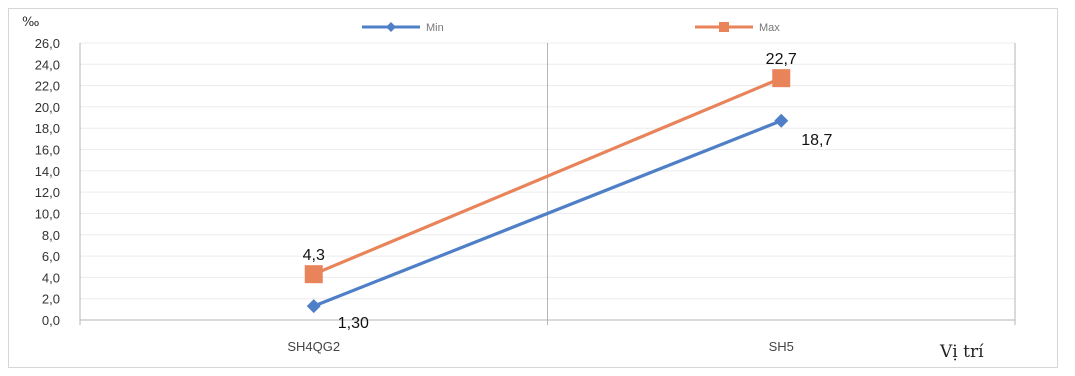 The height and width of the screenshot is (376, 1075). What do you see at coordinates (51, 320) in the screenshot?
I see `y-tick-label: 0,0` at bounding box center [51, 320].